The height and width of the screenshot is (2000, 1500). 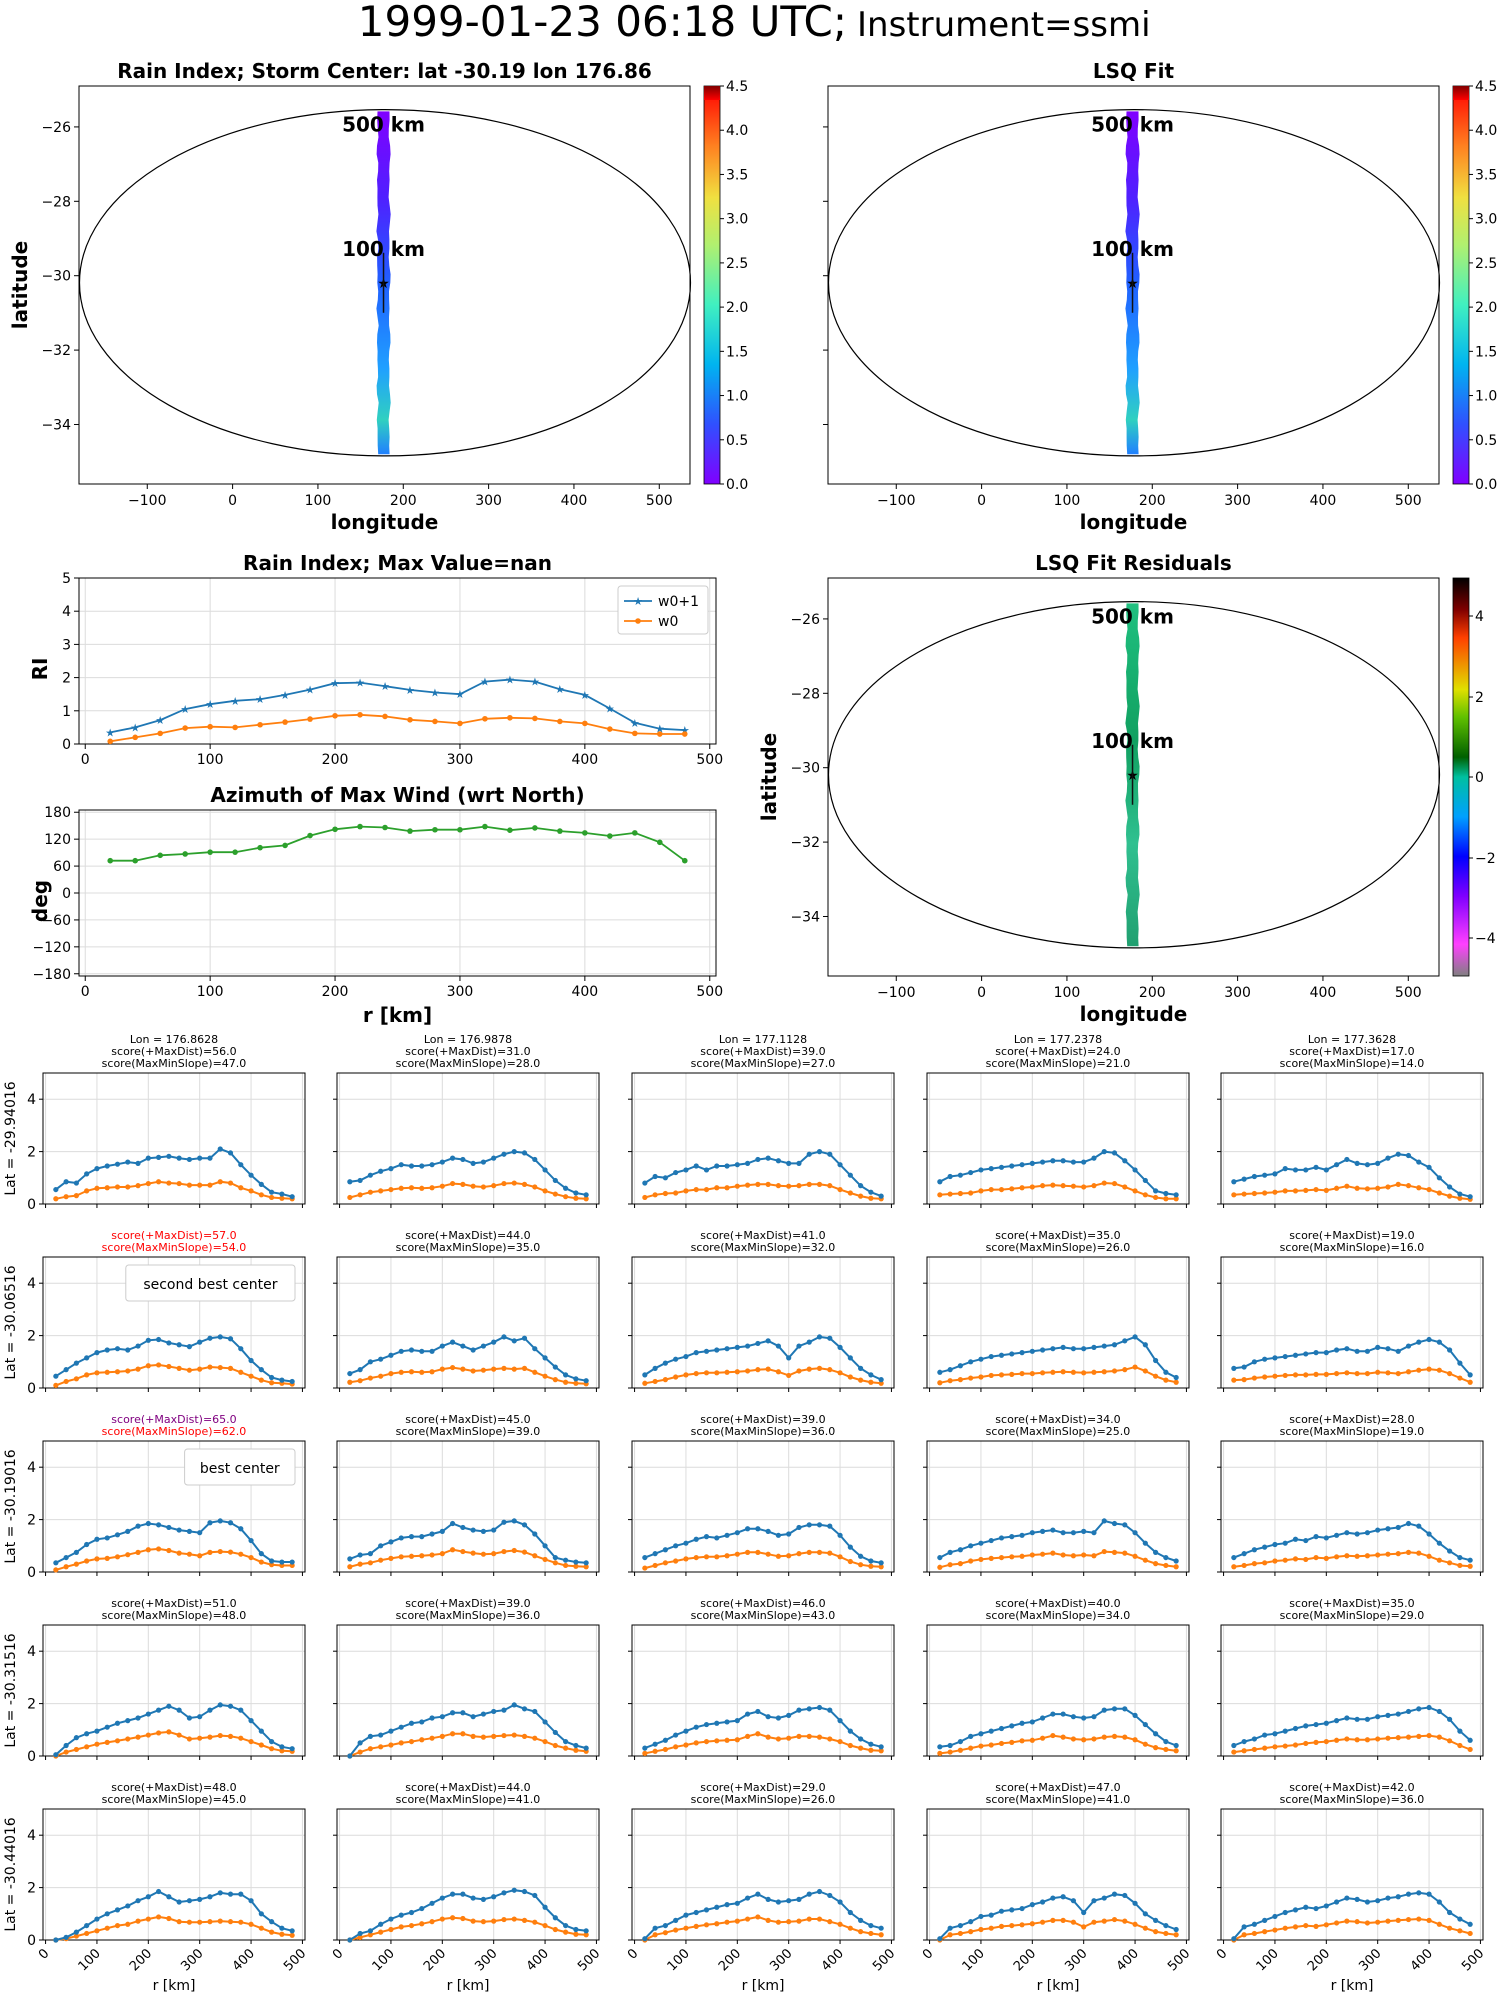 What do you see at coordinates (1486, 308) in the screenshot?
I see `colorbar-tick-label: 2.0` at bounding box center [1486, 308].